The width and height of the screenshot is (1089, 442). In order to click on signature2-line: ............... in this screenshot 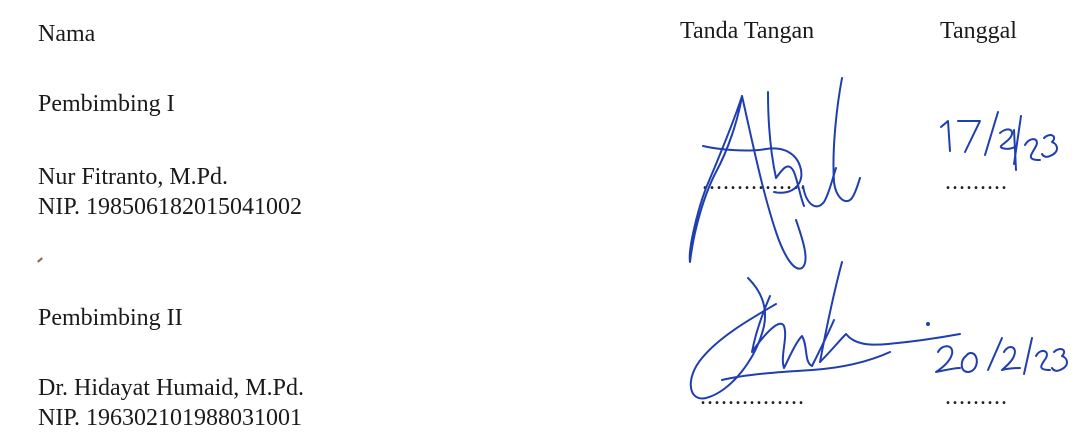, I will do `click(752, 397)`.